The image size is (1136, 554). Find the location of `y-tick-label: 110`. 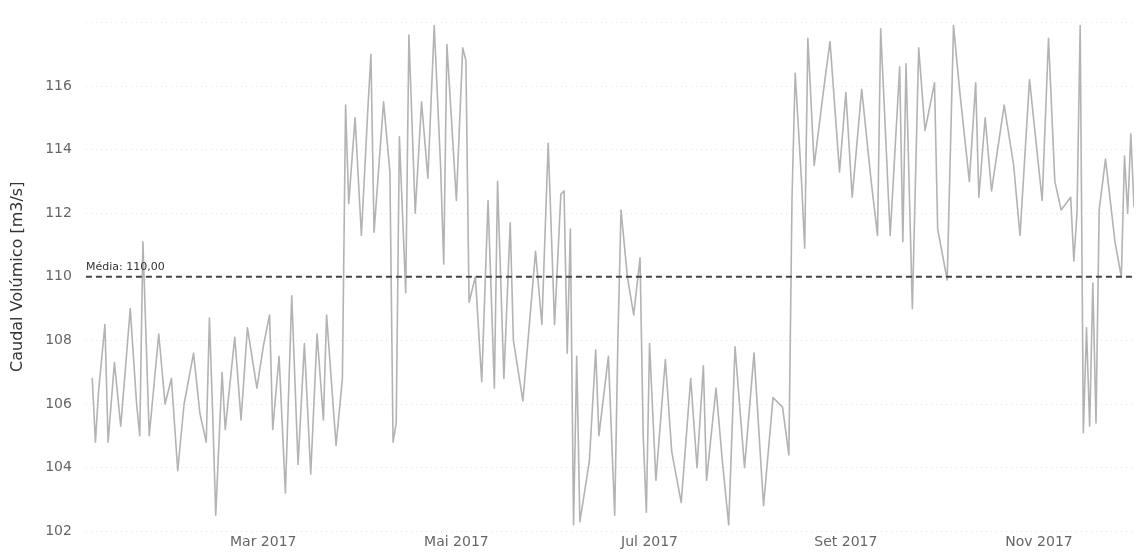

y-tick-label: 110 is located at coordinates (58, 275).